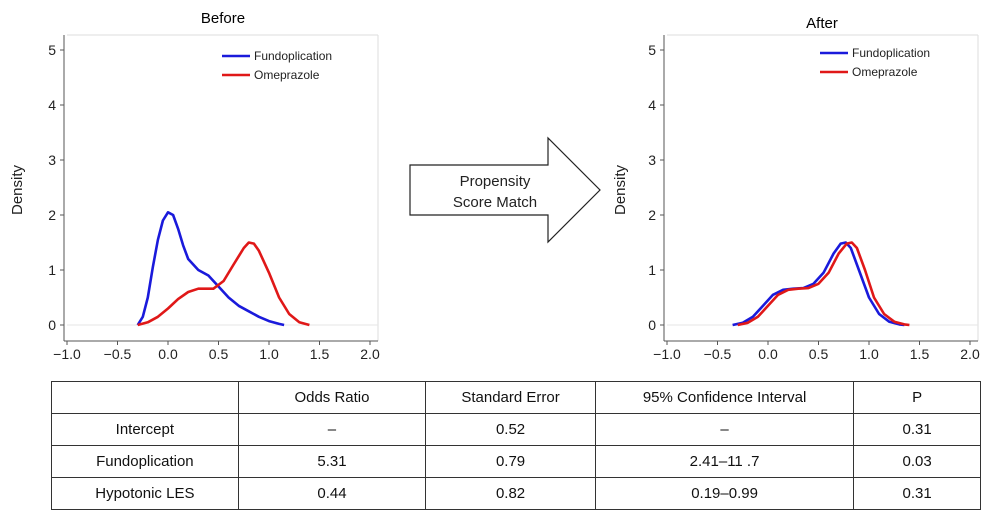 This screenshot has height=531, width=981. Describe the element at coordinates (495, 202) in the screenshot. I see `arrow-label-line2: Score Match` at that location.